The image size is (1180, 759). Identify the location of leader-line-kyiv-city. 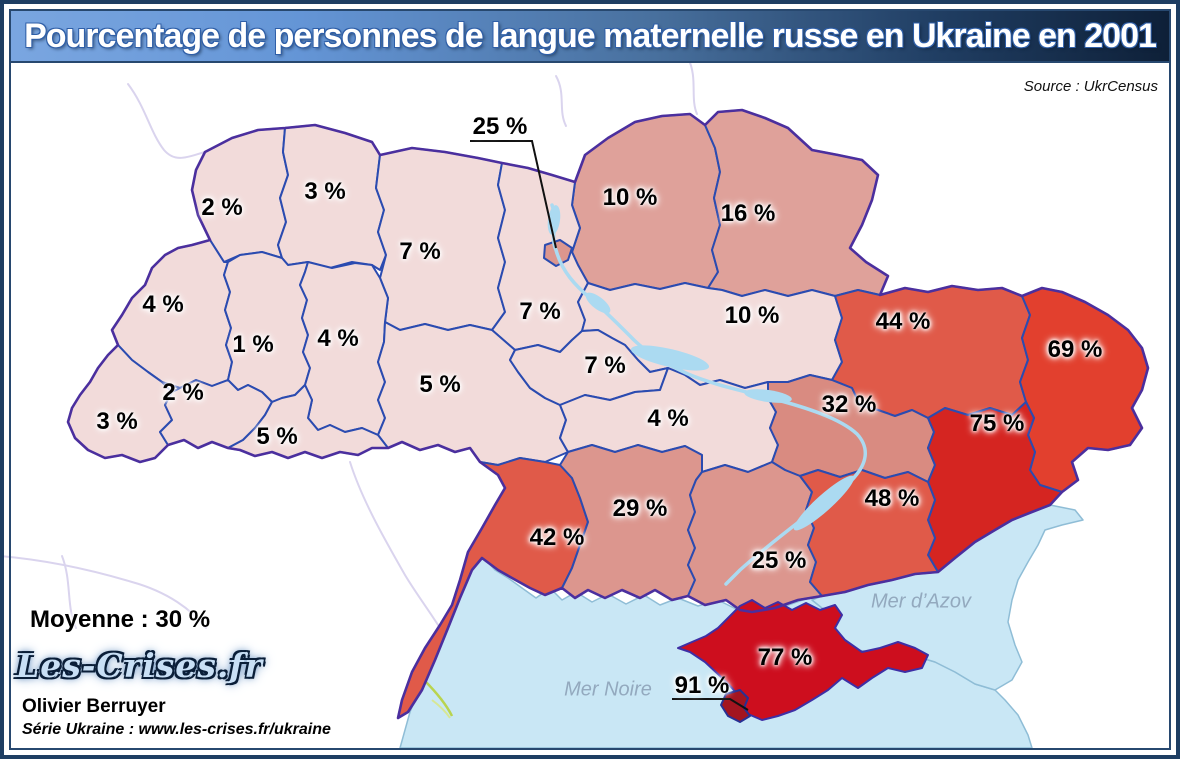
(513, 194).